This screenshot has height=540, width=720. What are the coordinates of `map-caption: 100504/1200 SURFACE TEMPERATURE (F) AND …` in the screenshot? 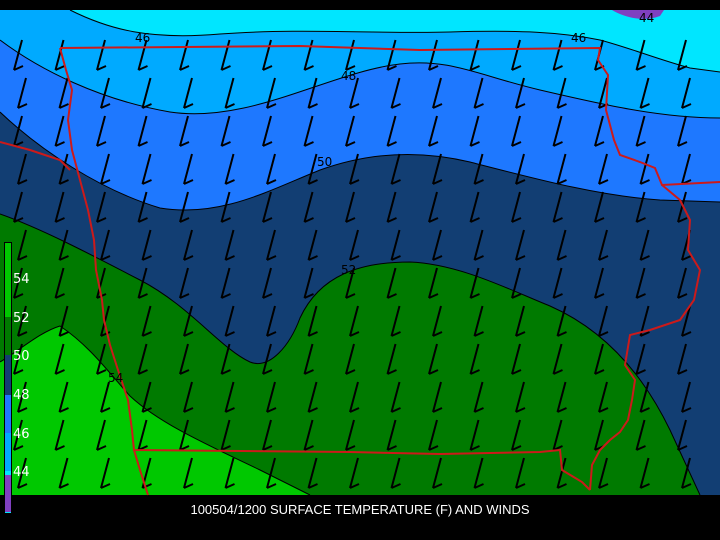 It's located at (360, 509).